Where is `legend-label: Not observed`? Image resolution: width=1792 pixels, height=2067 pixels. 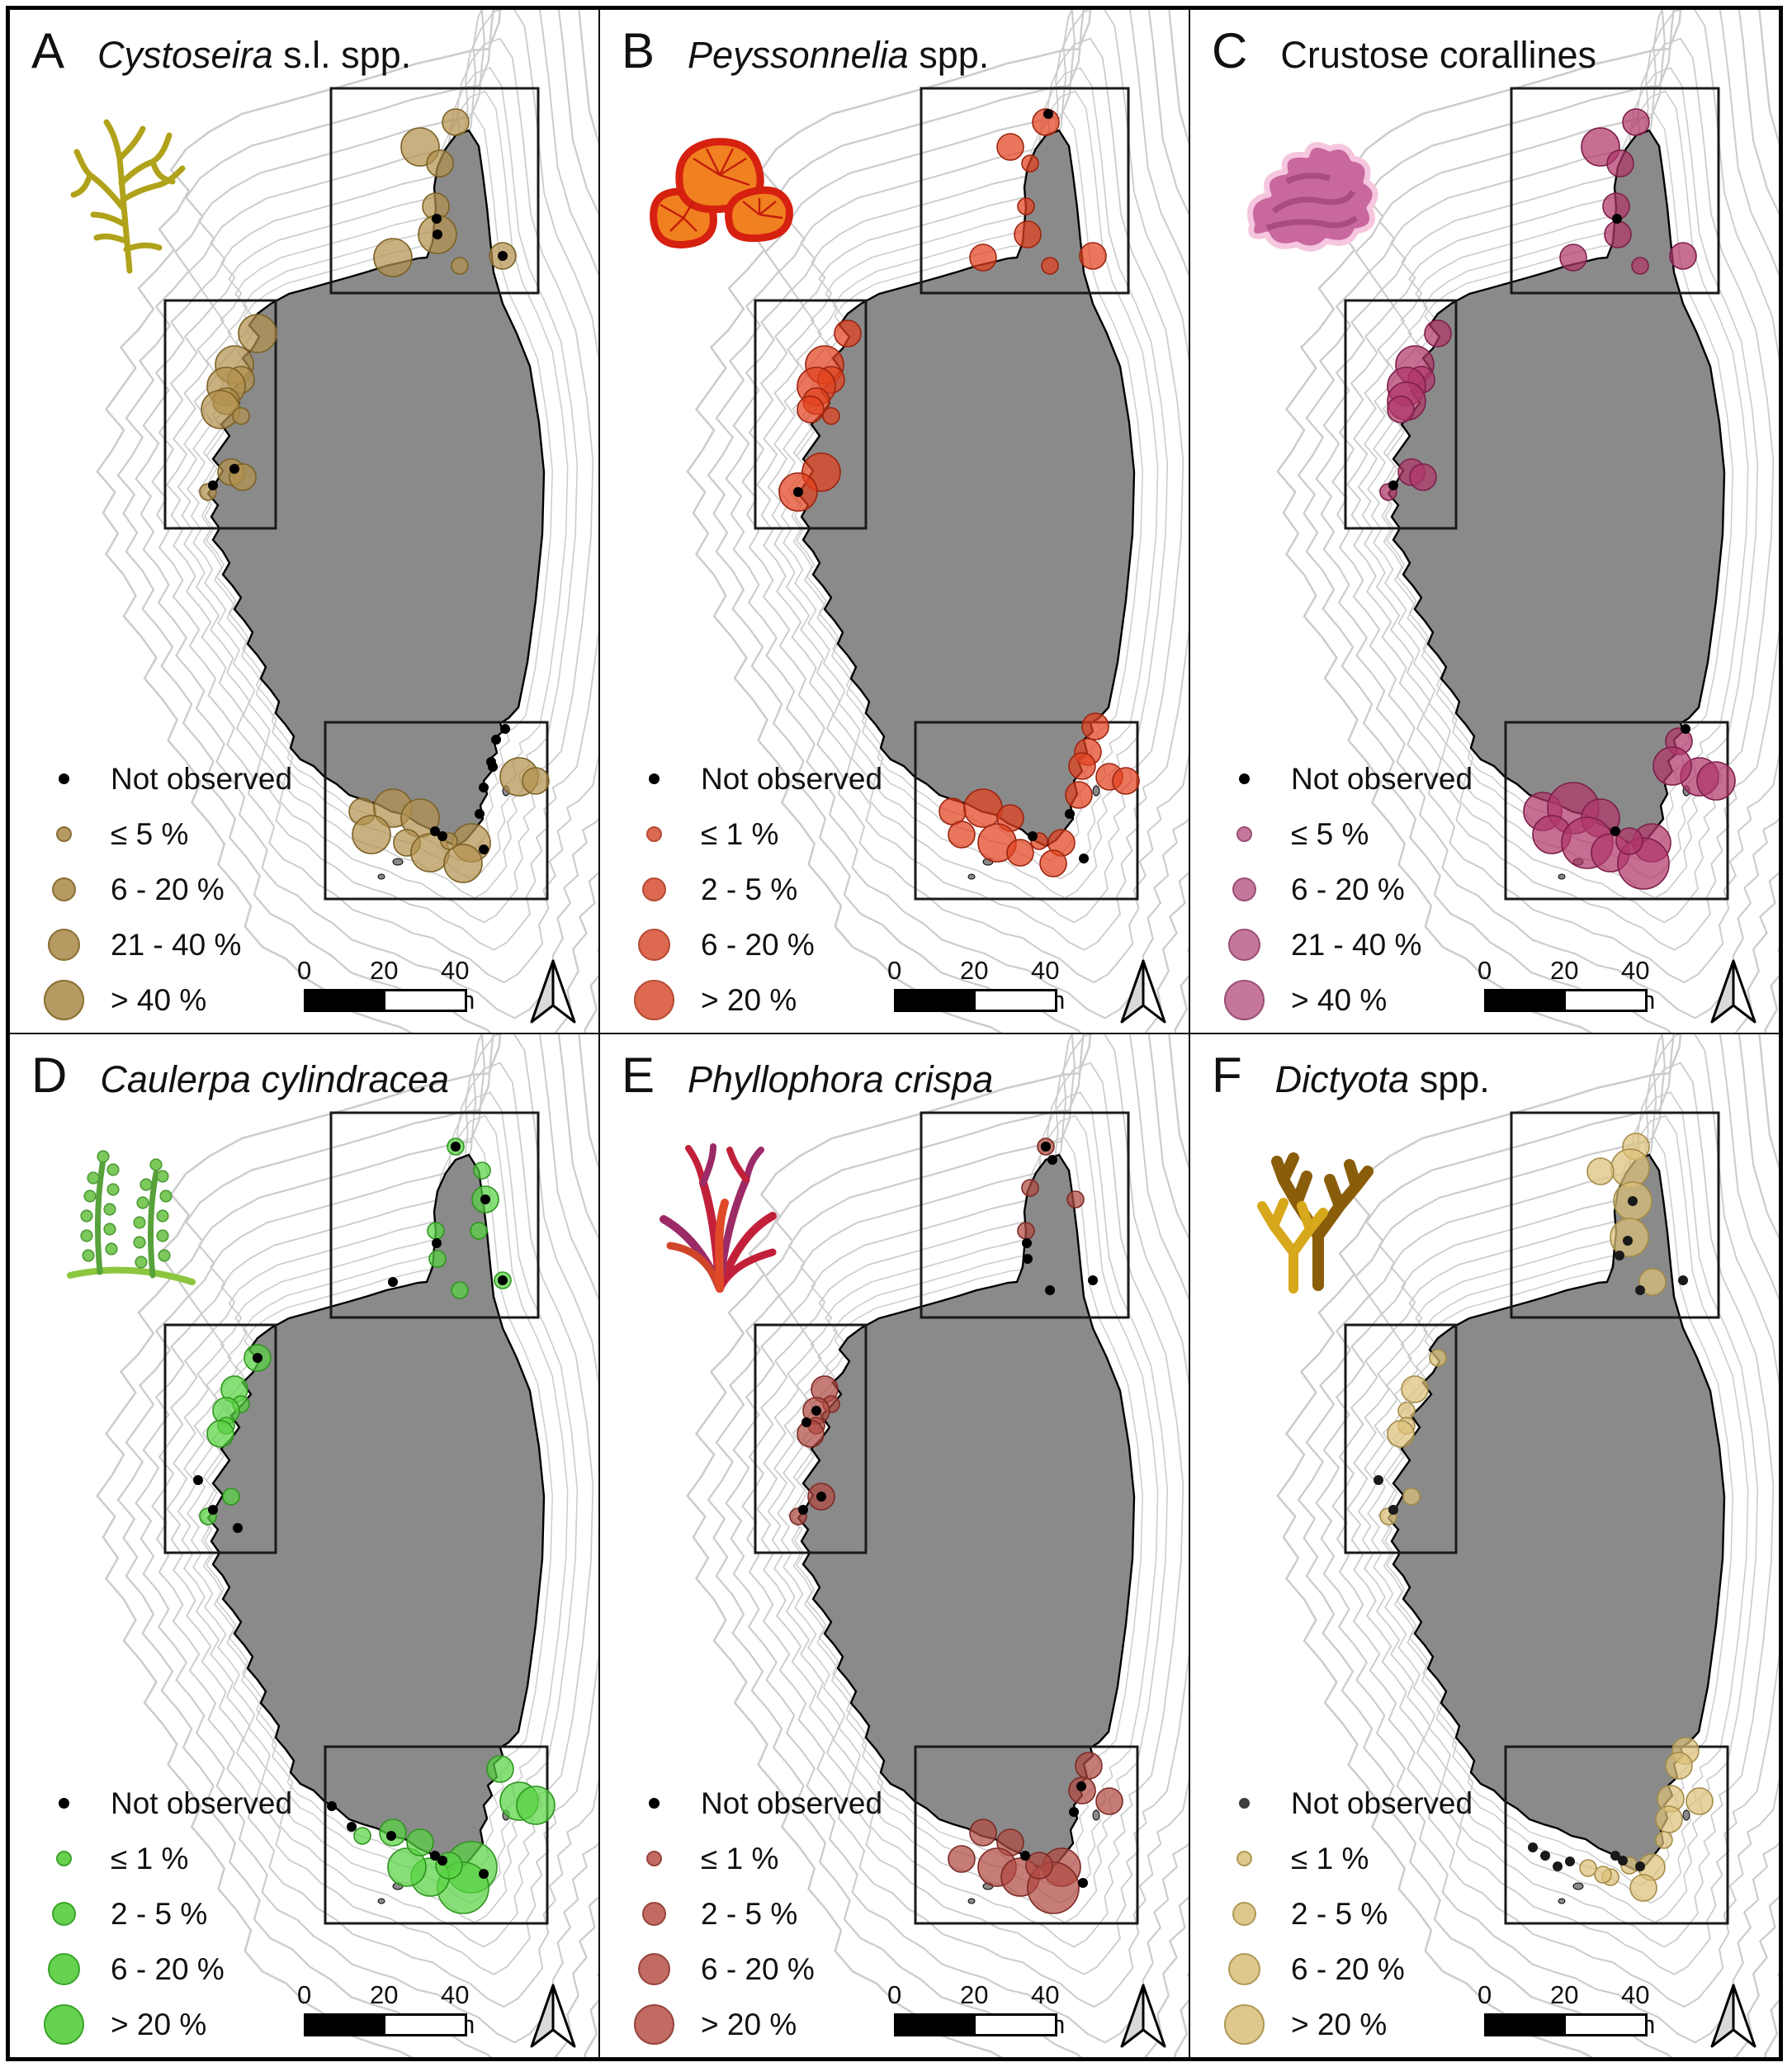
legend-label: Not observed is located at coordinates (792, 778).